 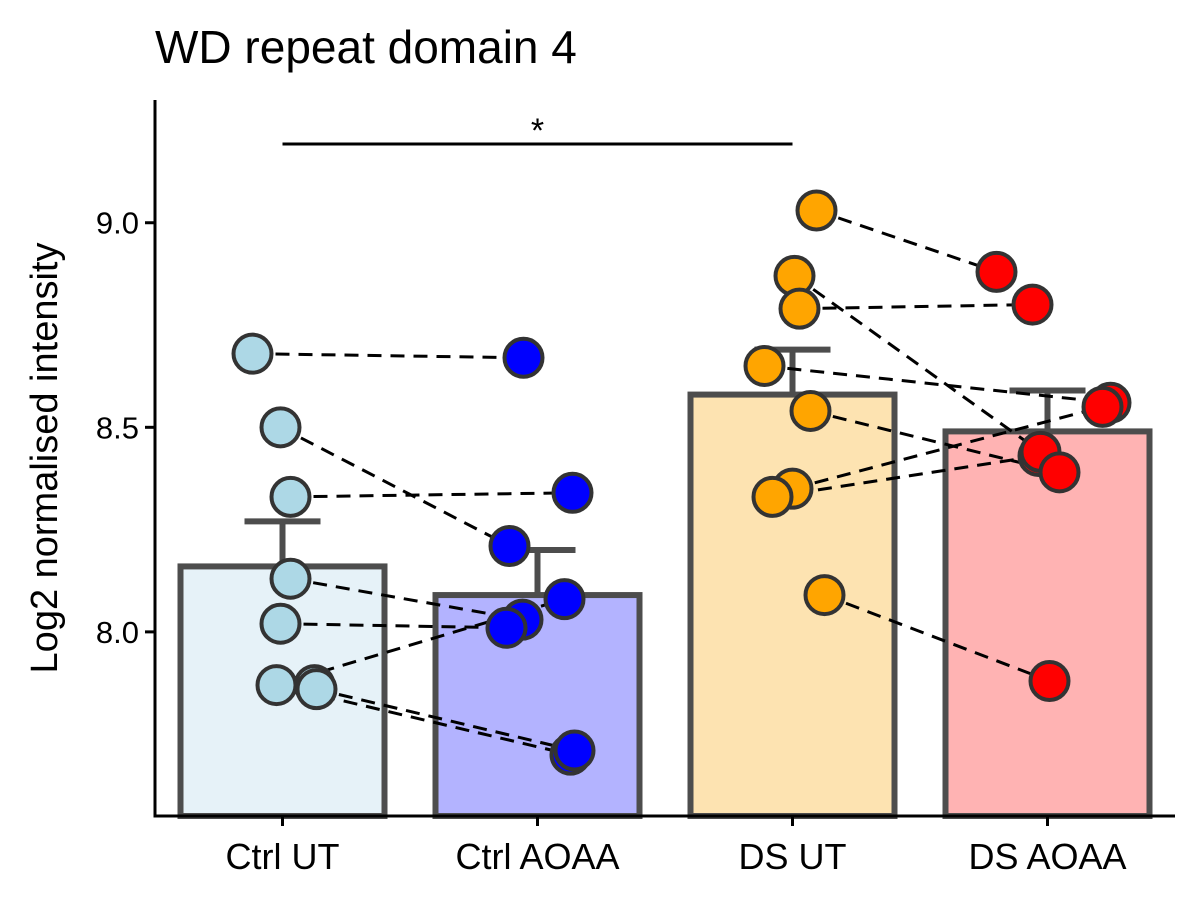 I want to click on significance-layer: *, so click(x=537, y=131).